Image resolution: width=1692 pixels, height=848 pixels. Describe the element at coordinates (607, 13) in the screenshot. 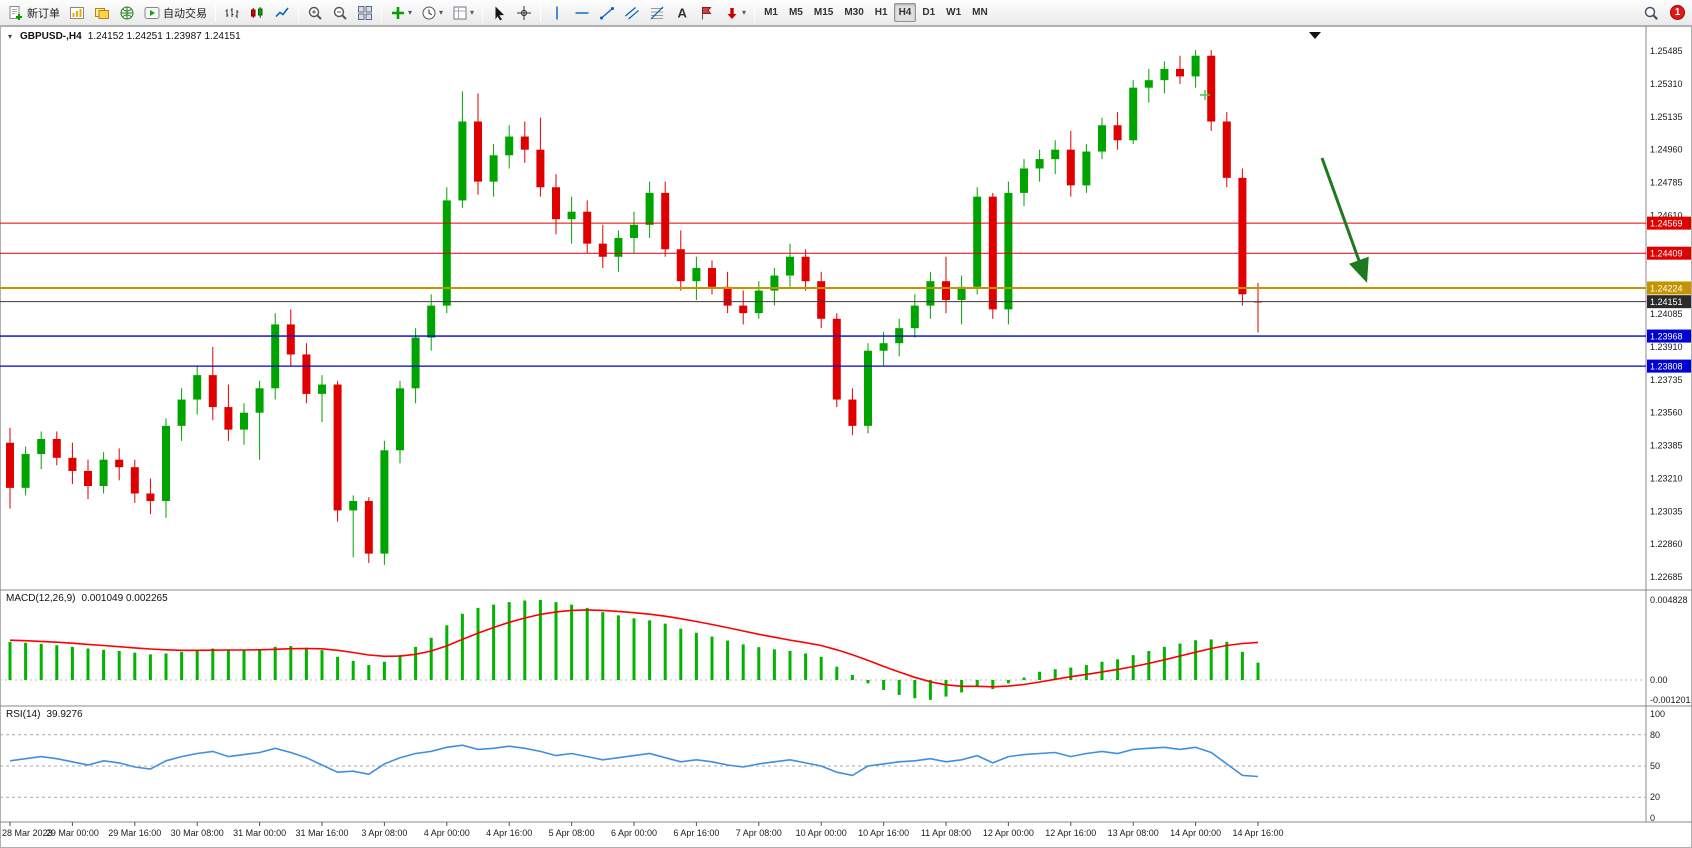

I see `trendline-button` at that location.